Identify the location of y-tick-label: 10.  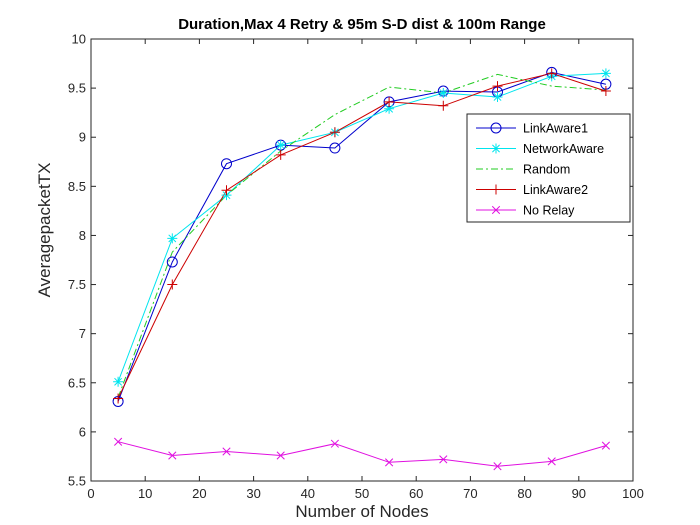
(79, 39).